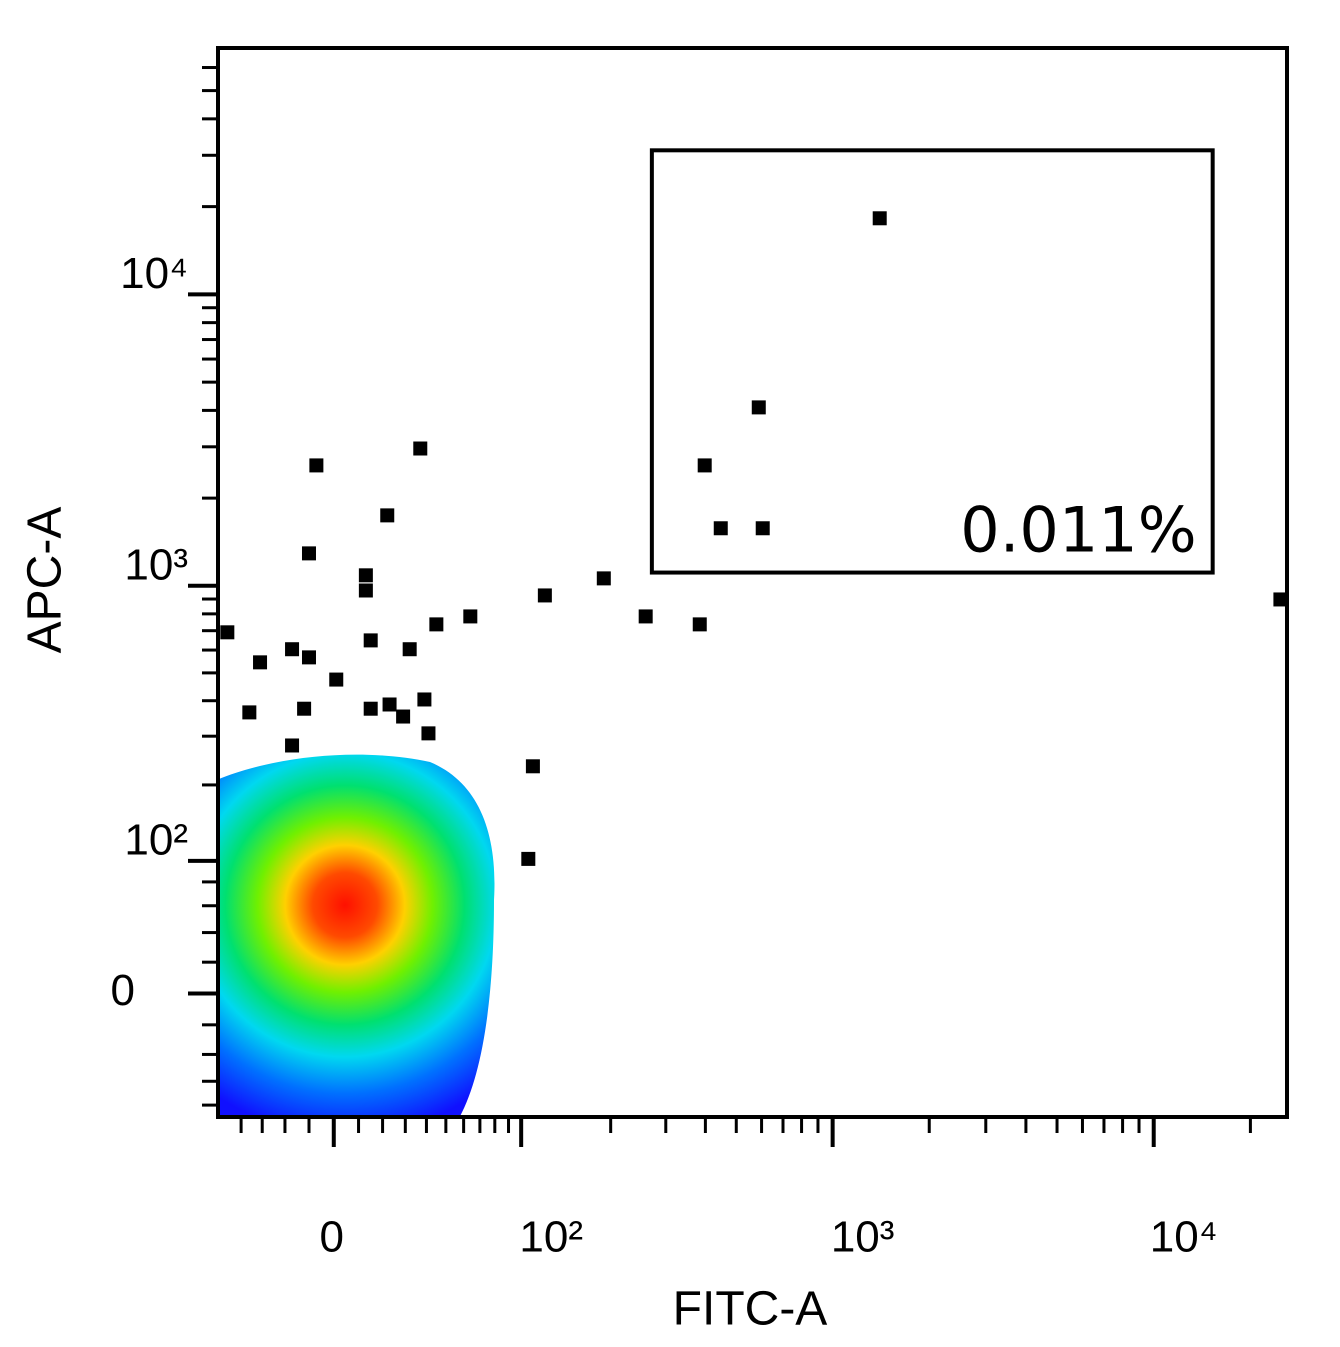  Describe the element at coordinates (45, 580) in the screenshot. I see `y-axis-title: APC-A` at that location.